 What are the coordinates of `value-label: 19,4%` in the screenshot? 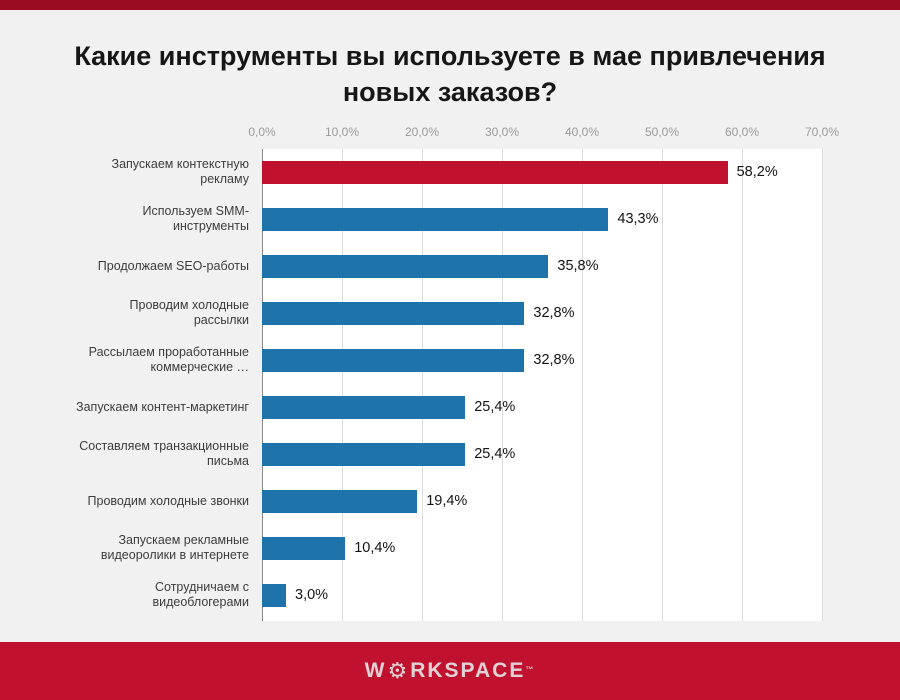 It's located at (447, 501).